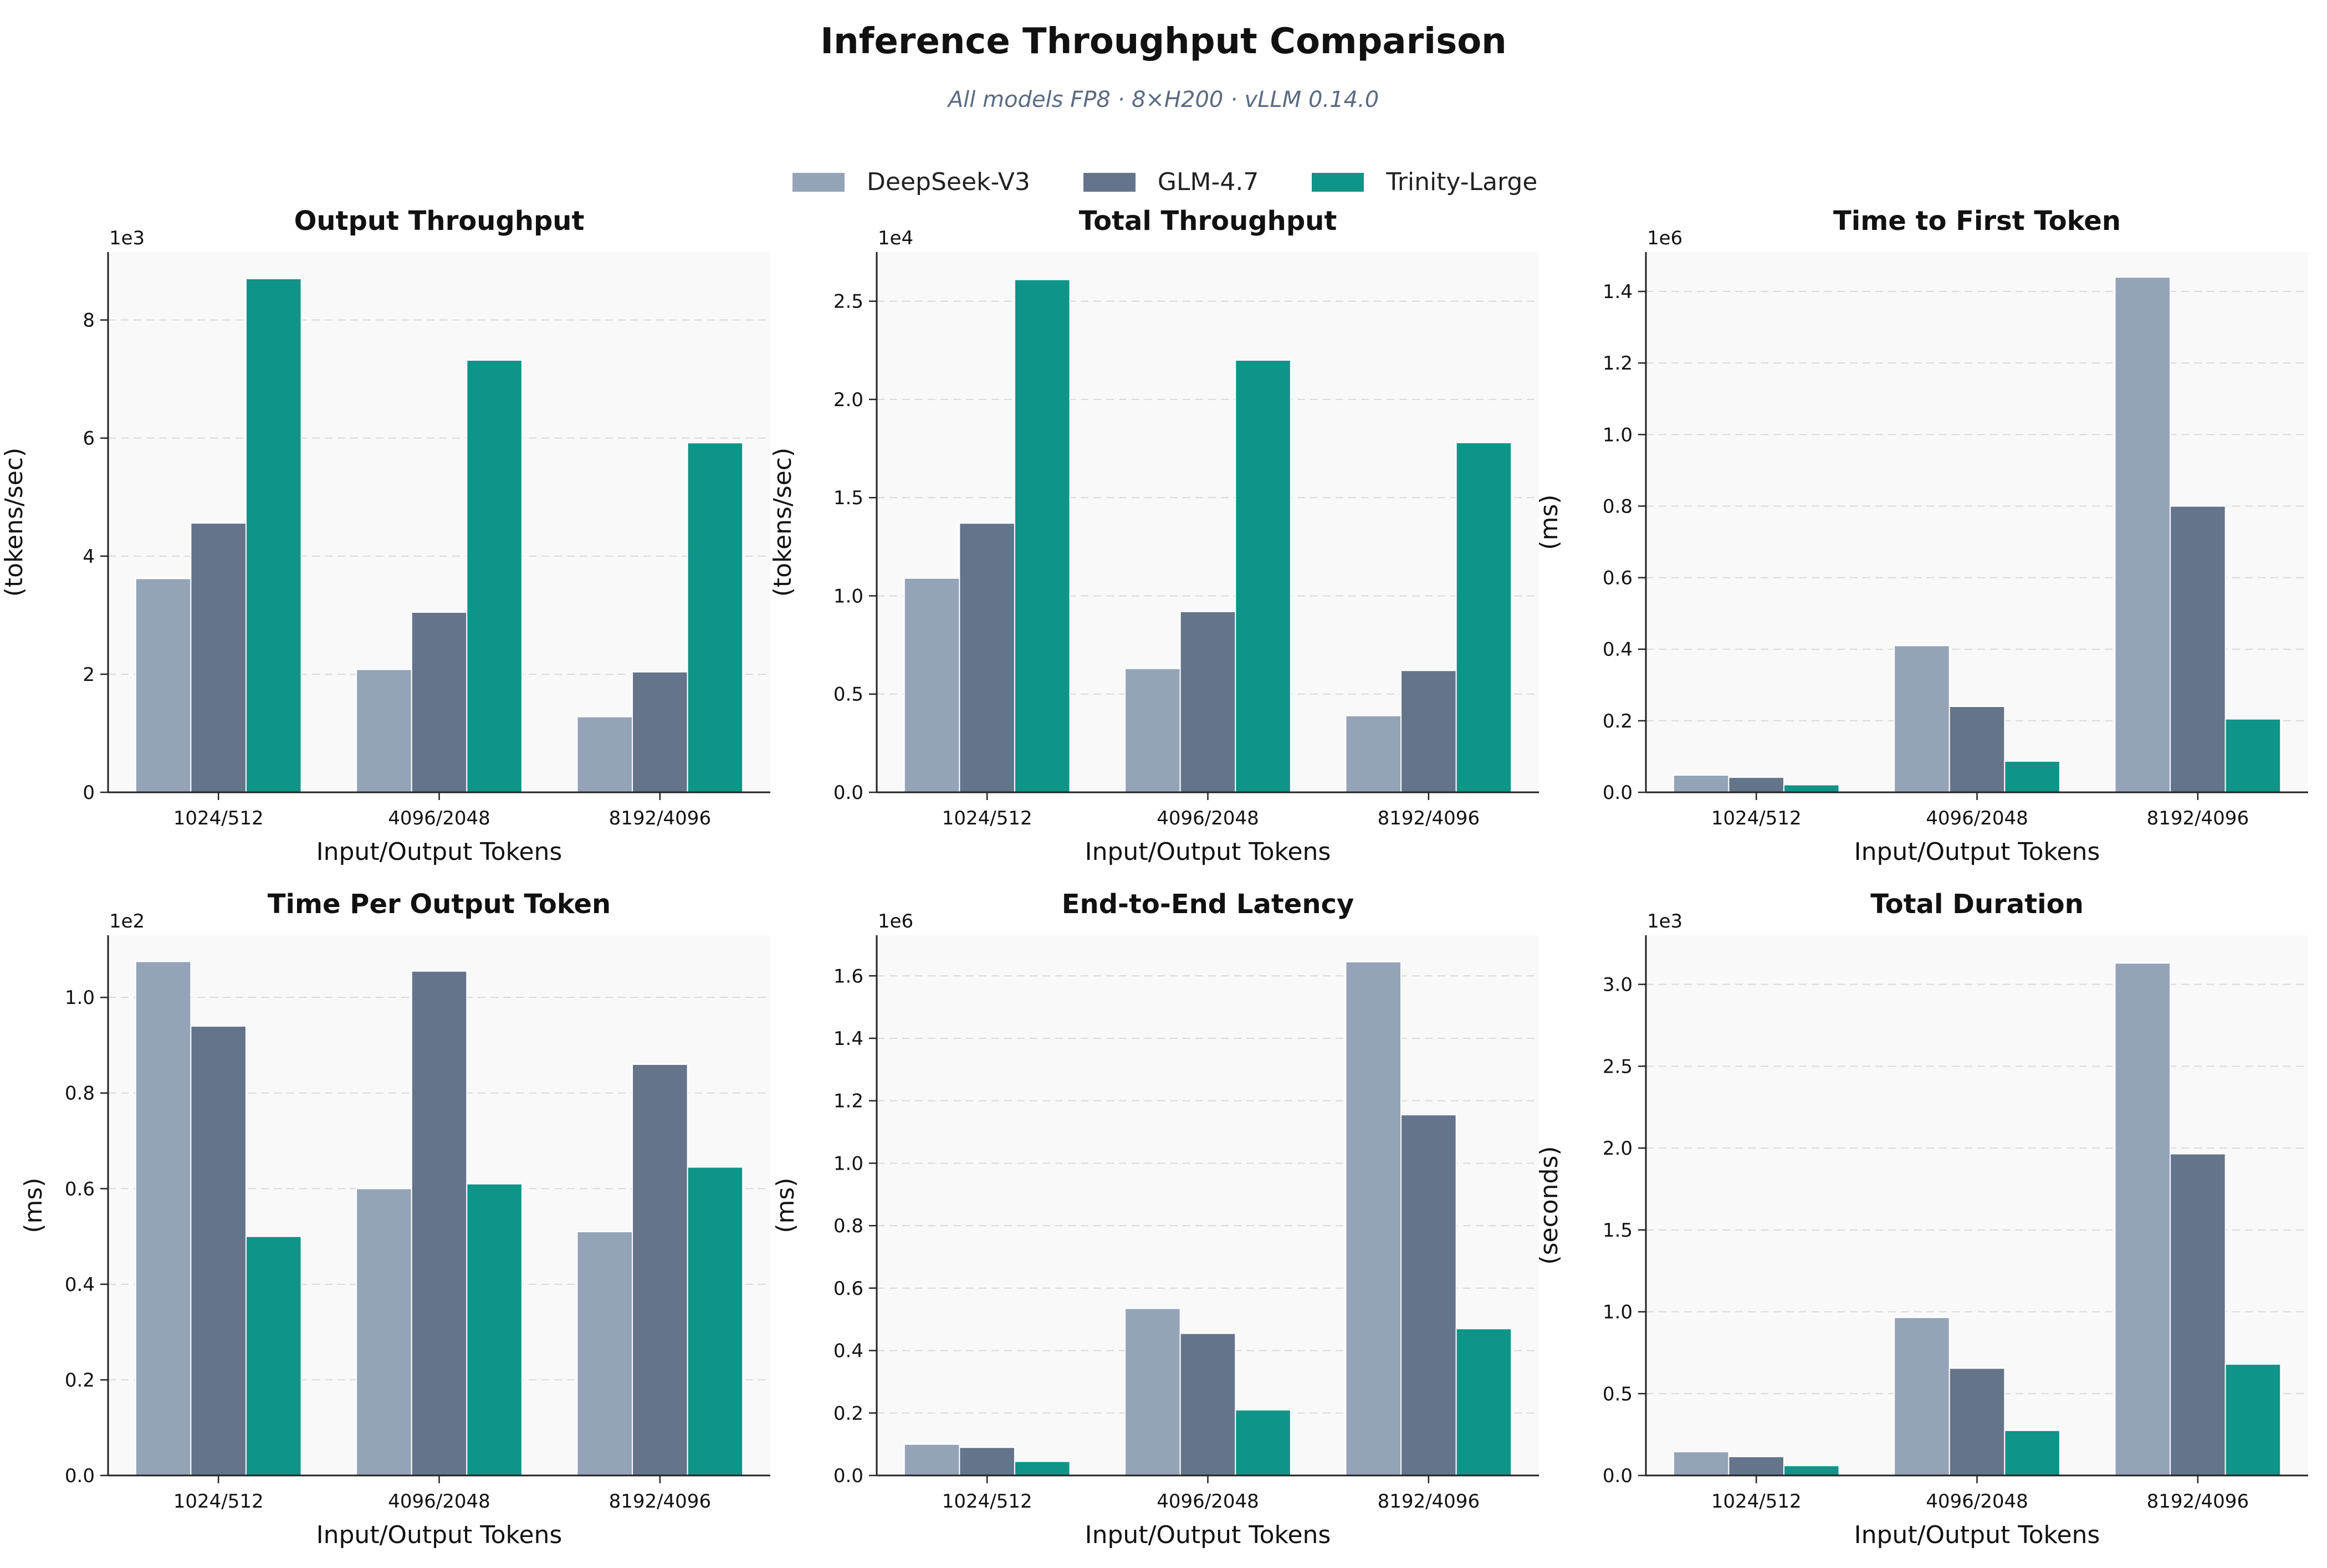 The image size is (2327, 1568). Describe the element at coordinates (1618, 292) in the screenshot. I see `panel-3-y-tick-label: 1.4` at that location.